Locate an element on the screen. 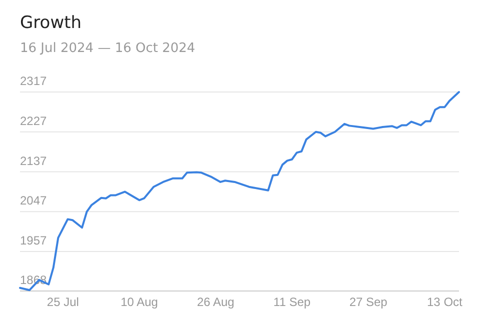  y-tick-label: 1957 is located at coordinates (34, 241).